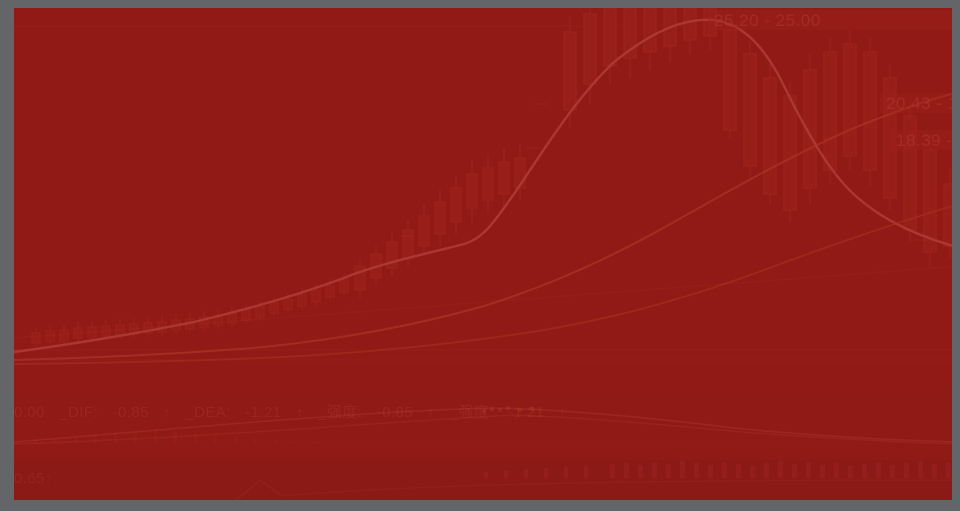 The width and height of the screenshot is (960, 511). What do you see at coordinates (956, 255) in the screenshot?
I see `window-frame-right` at bounding box center [956, 255].